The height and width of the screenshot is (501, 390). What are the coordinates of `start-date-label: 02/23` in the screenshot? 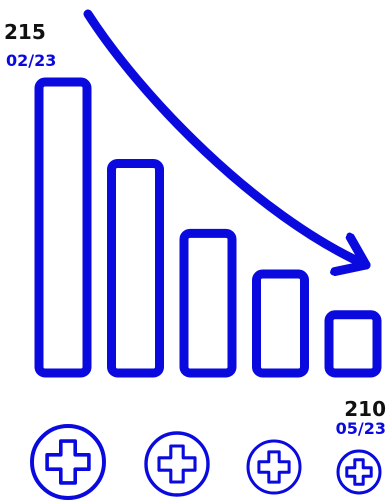 It's located at (31, 60).